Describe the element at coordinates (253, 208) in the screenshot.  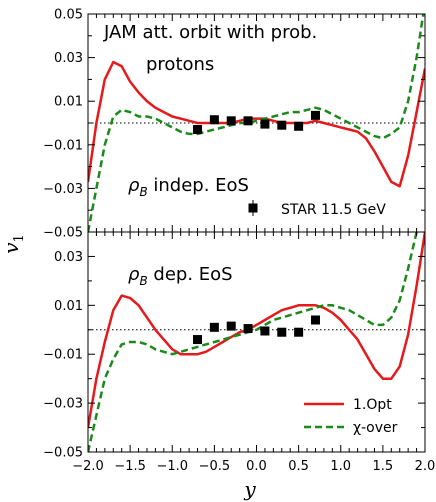
I see `star-legend-marker` at that location.